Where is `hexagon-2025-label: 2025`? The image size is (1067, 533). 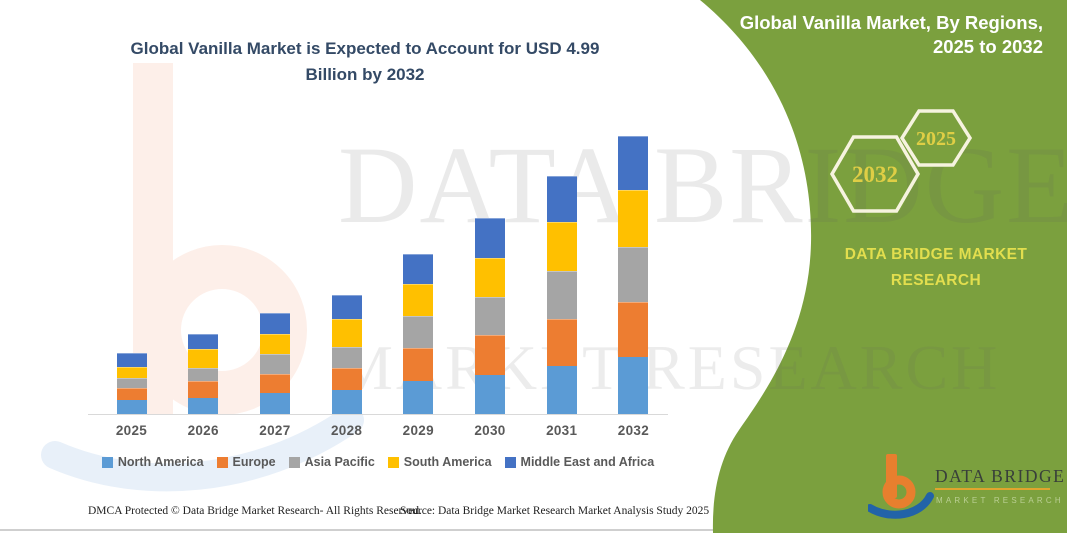 hexagon-2025-label: 2025 is located at coordinates (936, 139).